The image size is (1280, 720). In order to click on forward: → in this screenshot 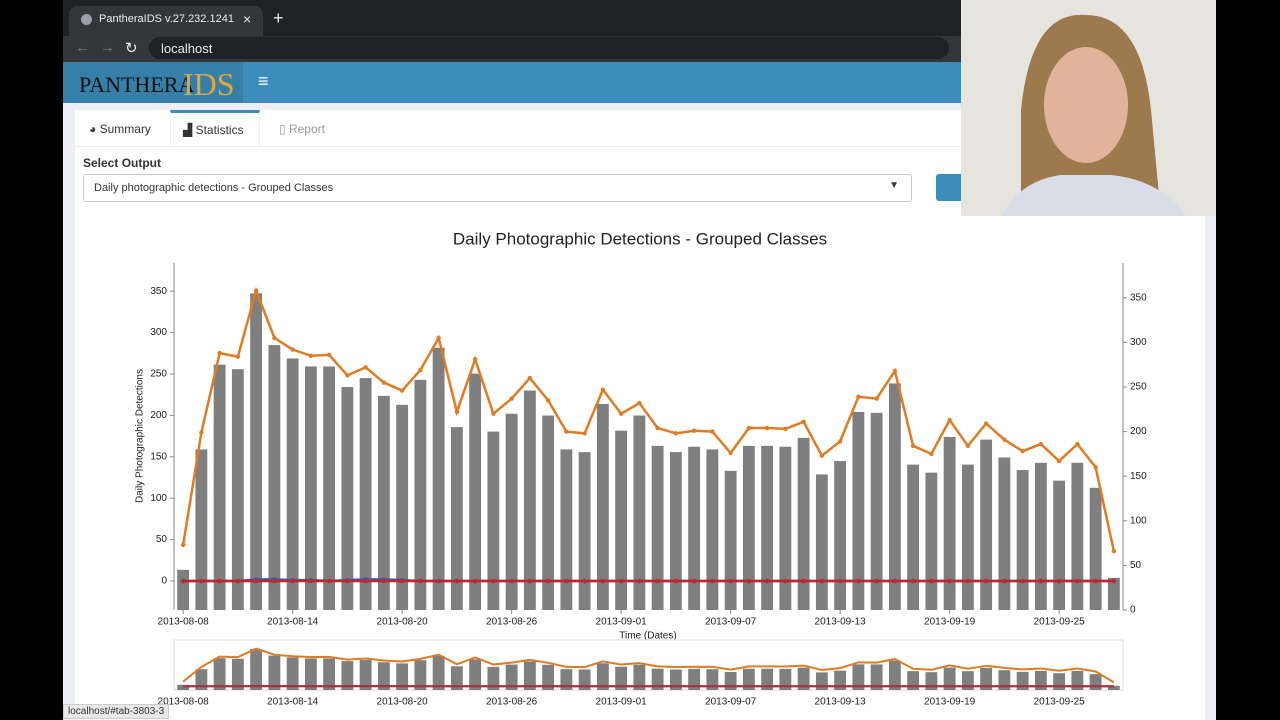, I will do `click(107, 47)`.